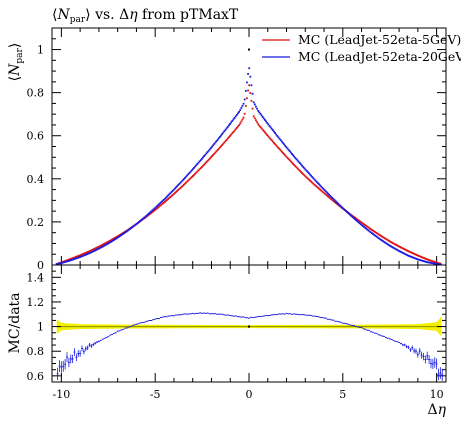  I want to click on y-tick-label: 1.4, so click(36, 277).